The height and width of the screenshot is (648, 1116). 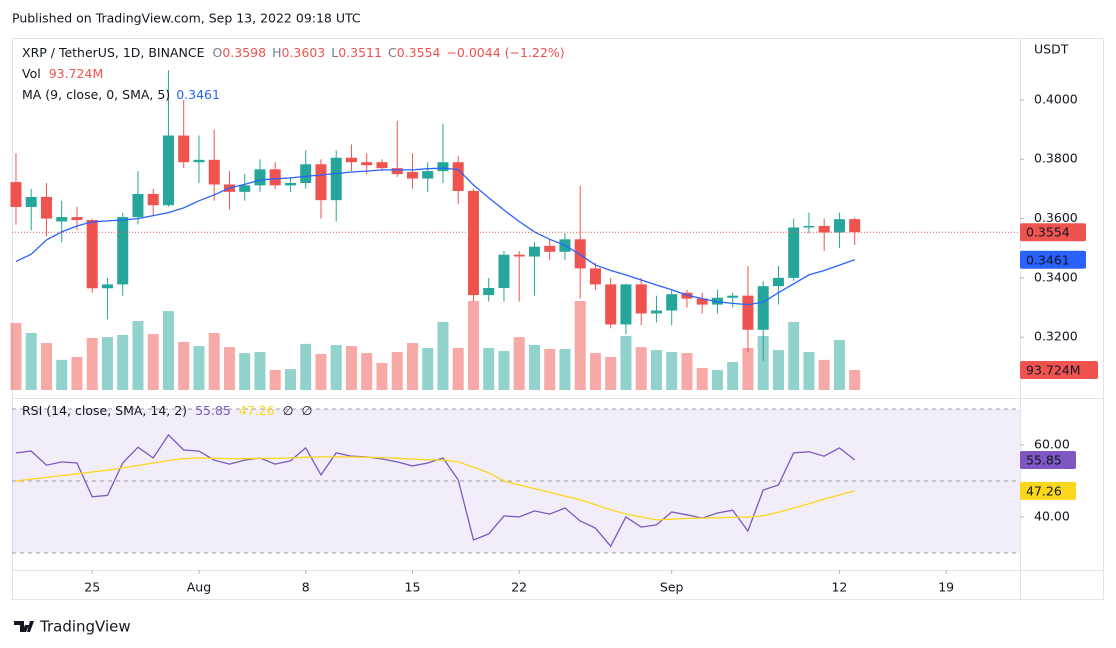 What do you see at coordinates (1056, 217) in the screenshot?
I see `y-tick-label: 0.3600` at bounding box center [1056, 217].